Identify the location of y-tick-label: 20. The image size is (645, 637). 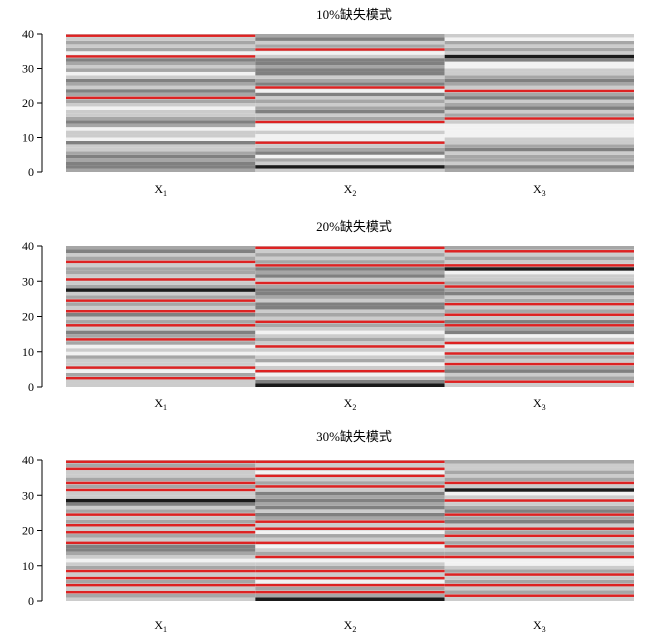
(28, 531).